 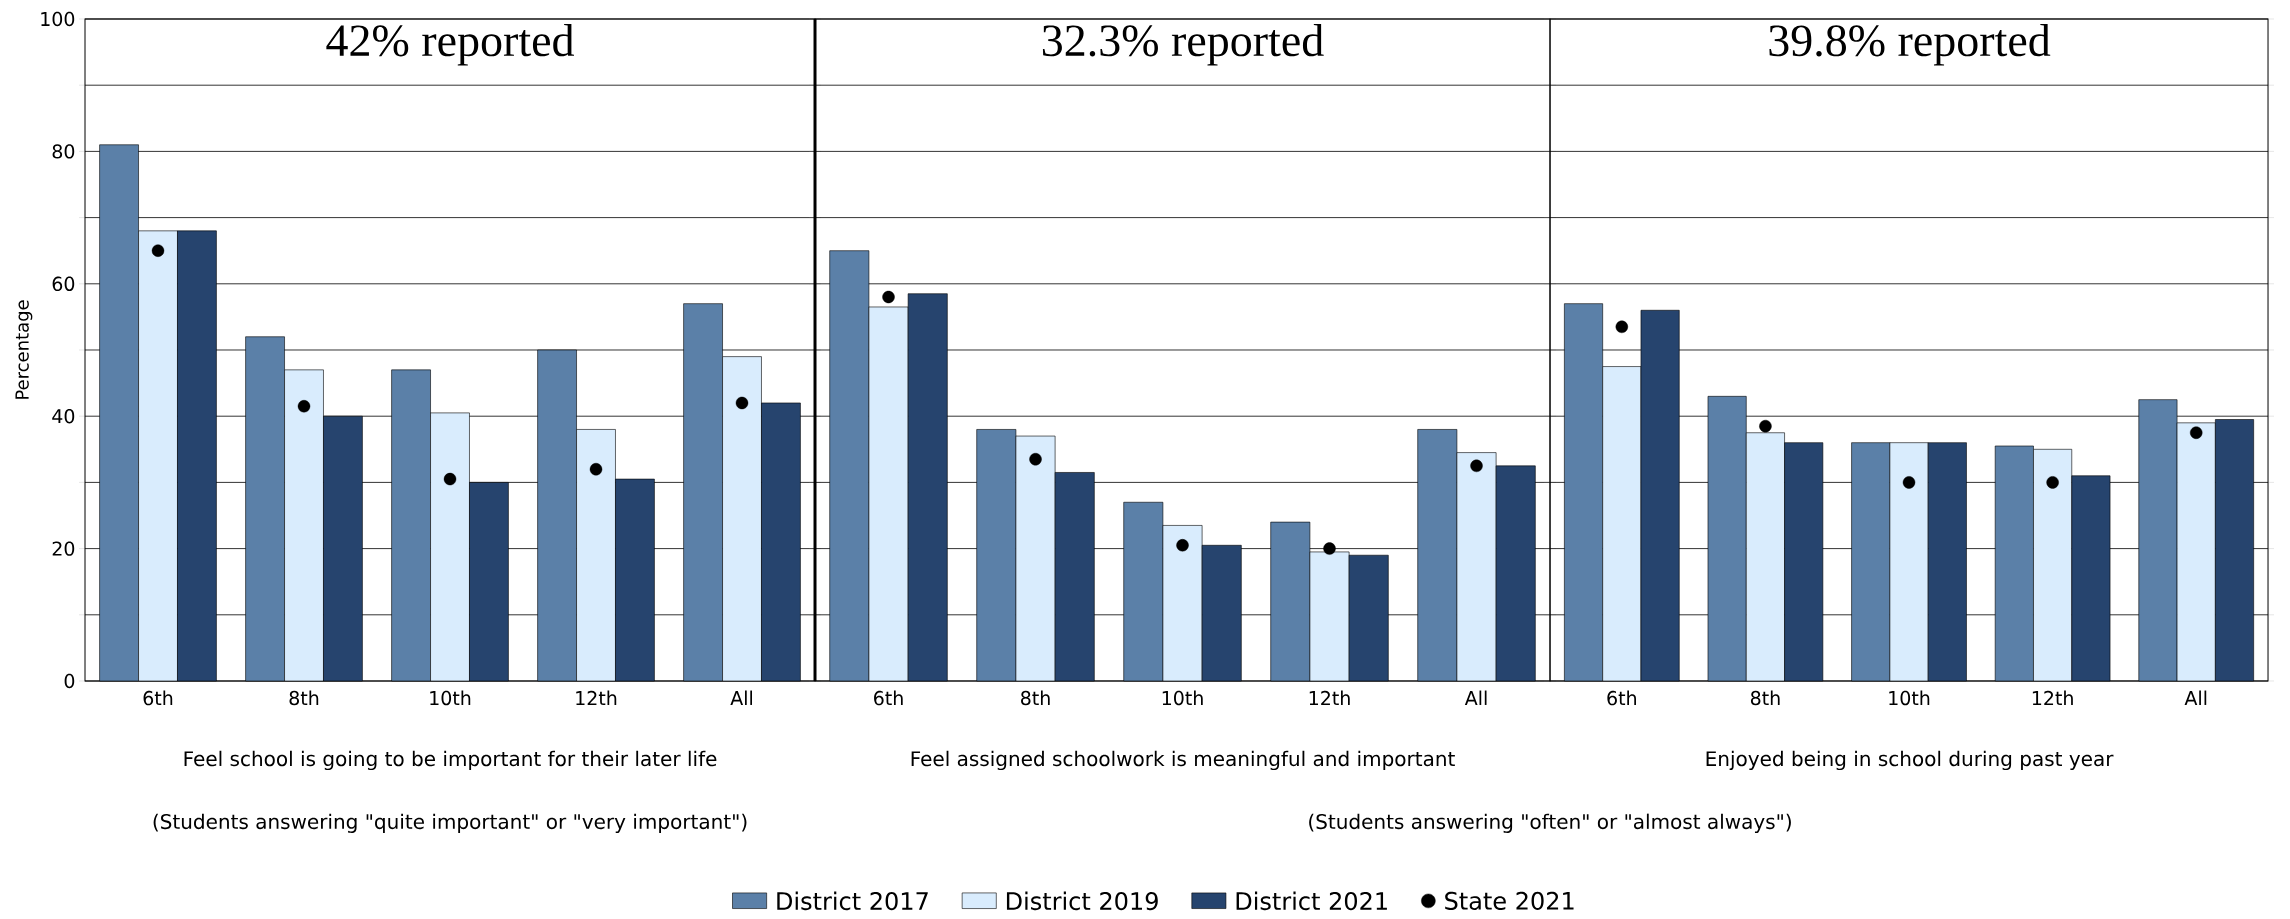 I want to click on legend-label: District 2019, so click(x=1082, y=901).